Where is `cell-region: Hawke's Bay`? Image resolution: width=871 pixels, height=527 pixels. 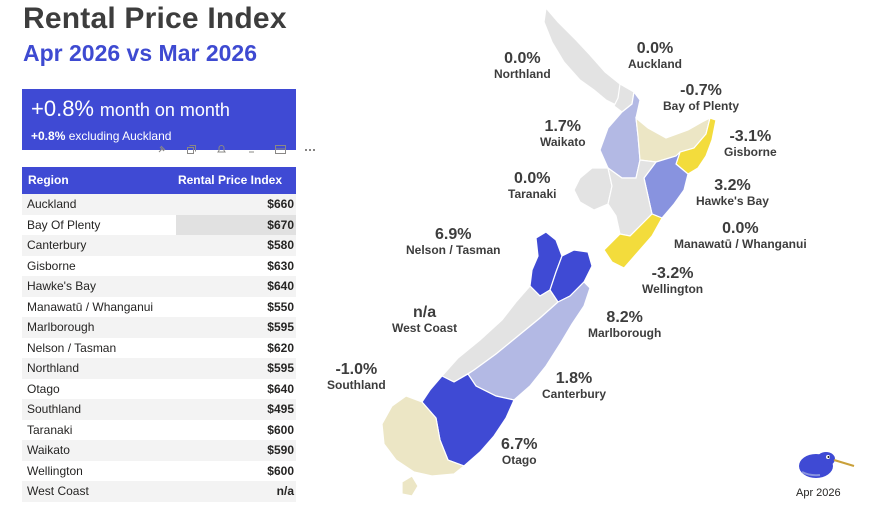 cell-region: Hawke's Bay is located at coordinates (61, 286).